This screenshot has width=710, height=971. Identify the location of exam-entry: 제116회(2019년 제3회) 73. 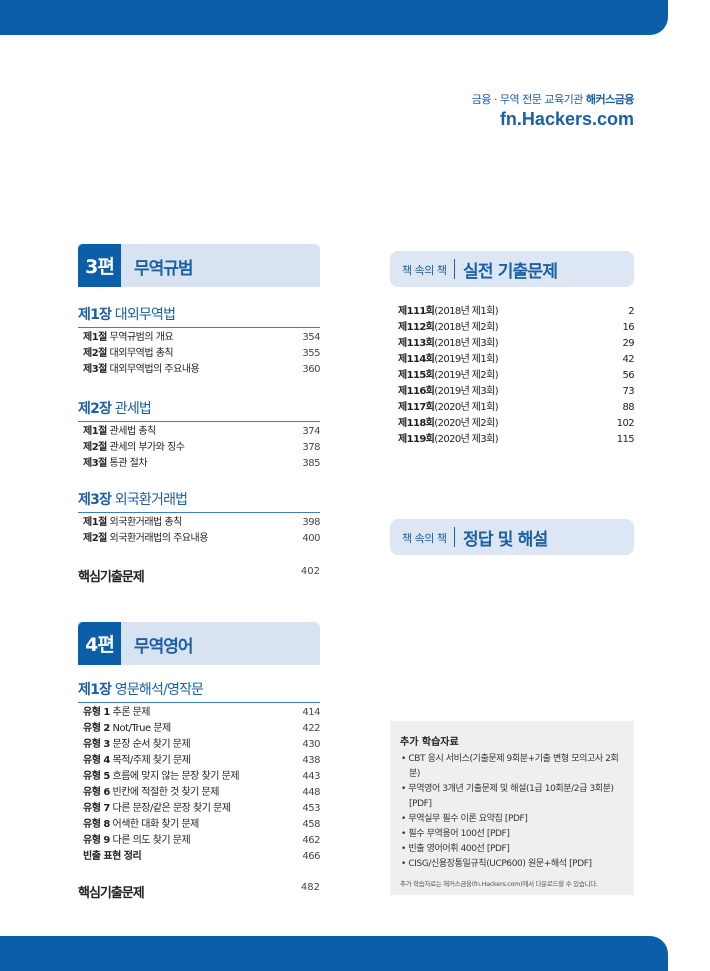
(512, 392).